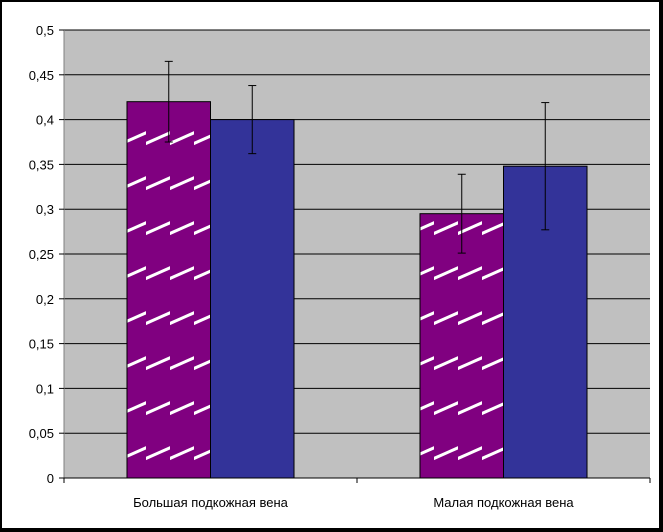 This screenshot has width=663, height=532. What do you see at coordinates (45, 388) in the screenshot?
I see `y-tick-label: 0,1` at bounding box center [45, 388].